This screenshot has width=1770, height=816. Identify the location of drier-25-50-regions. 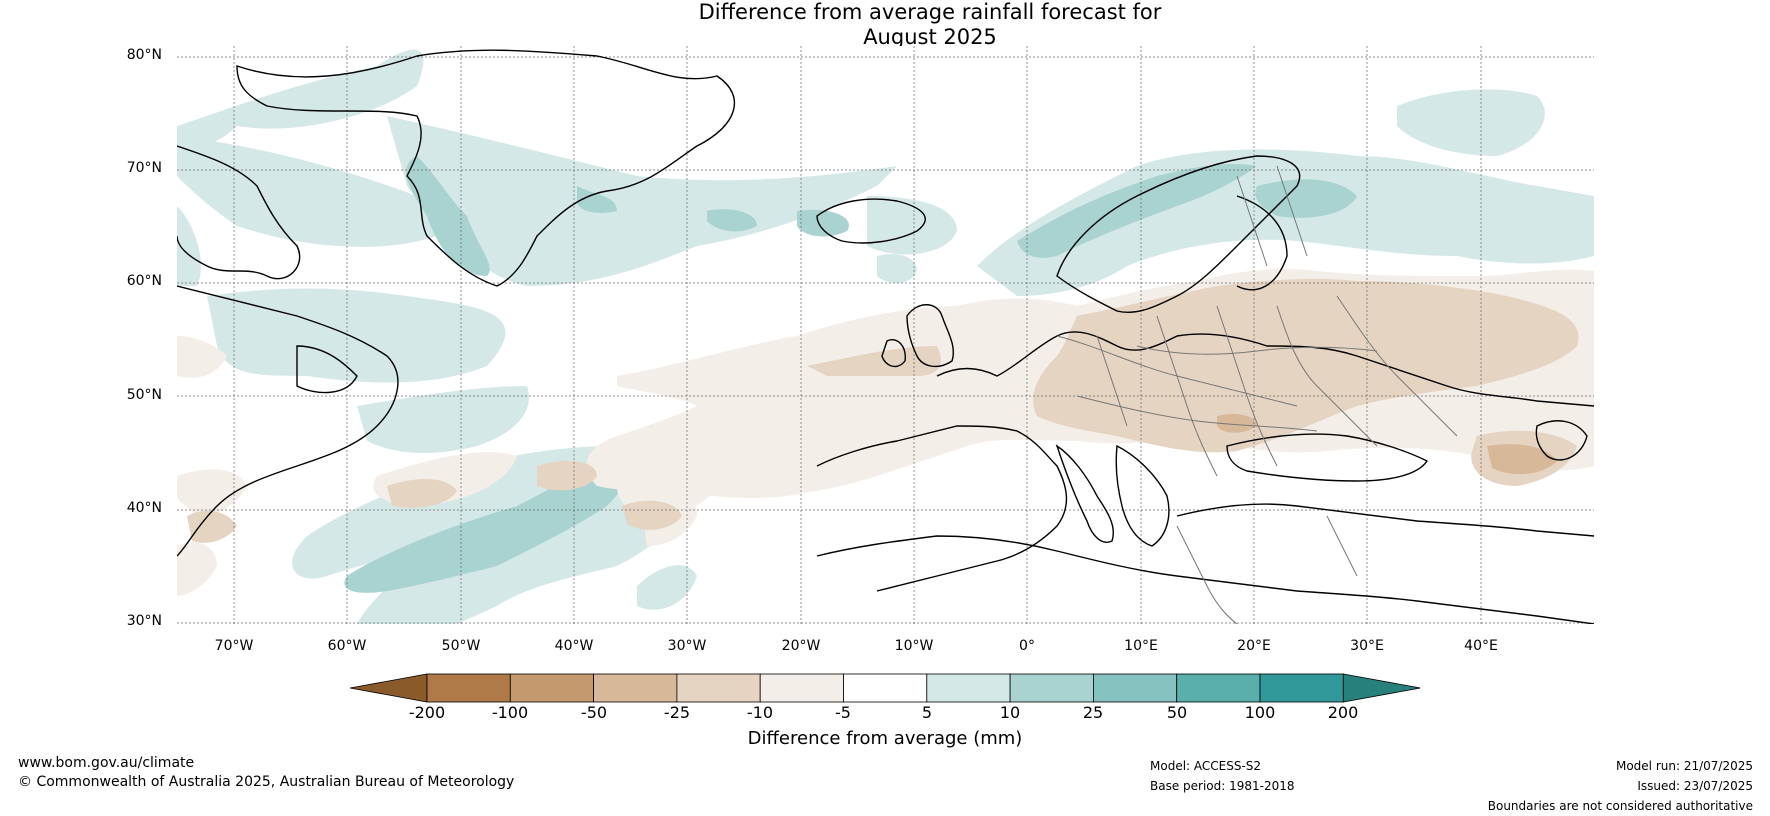
(1387, 444).